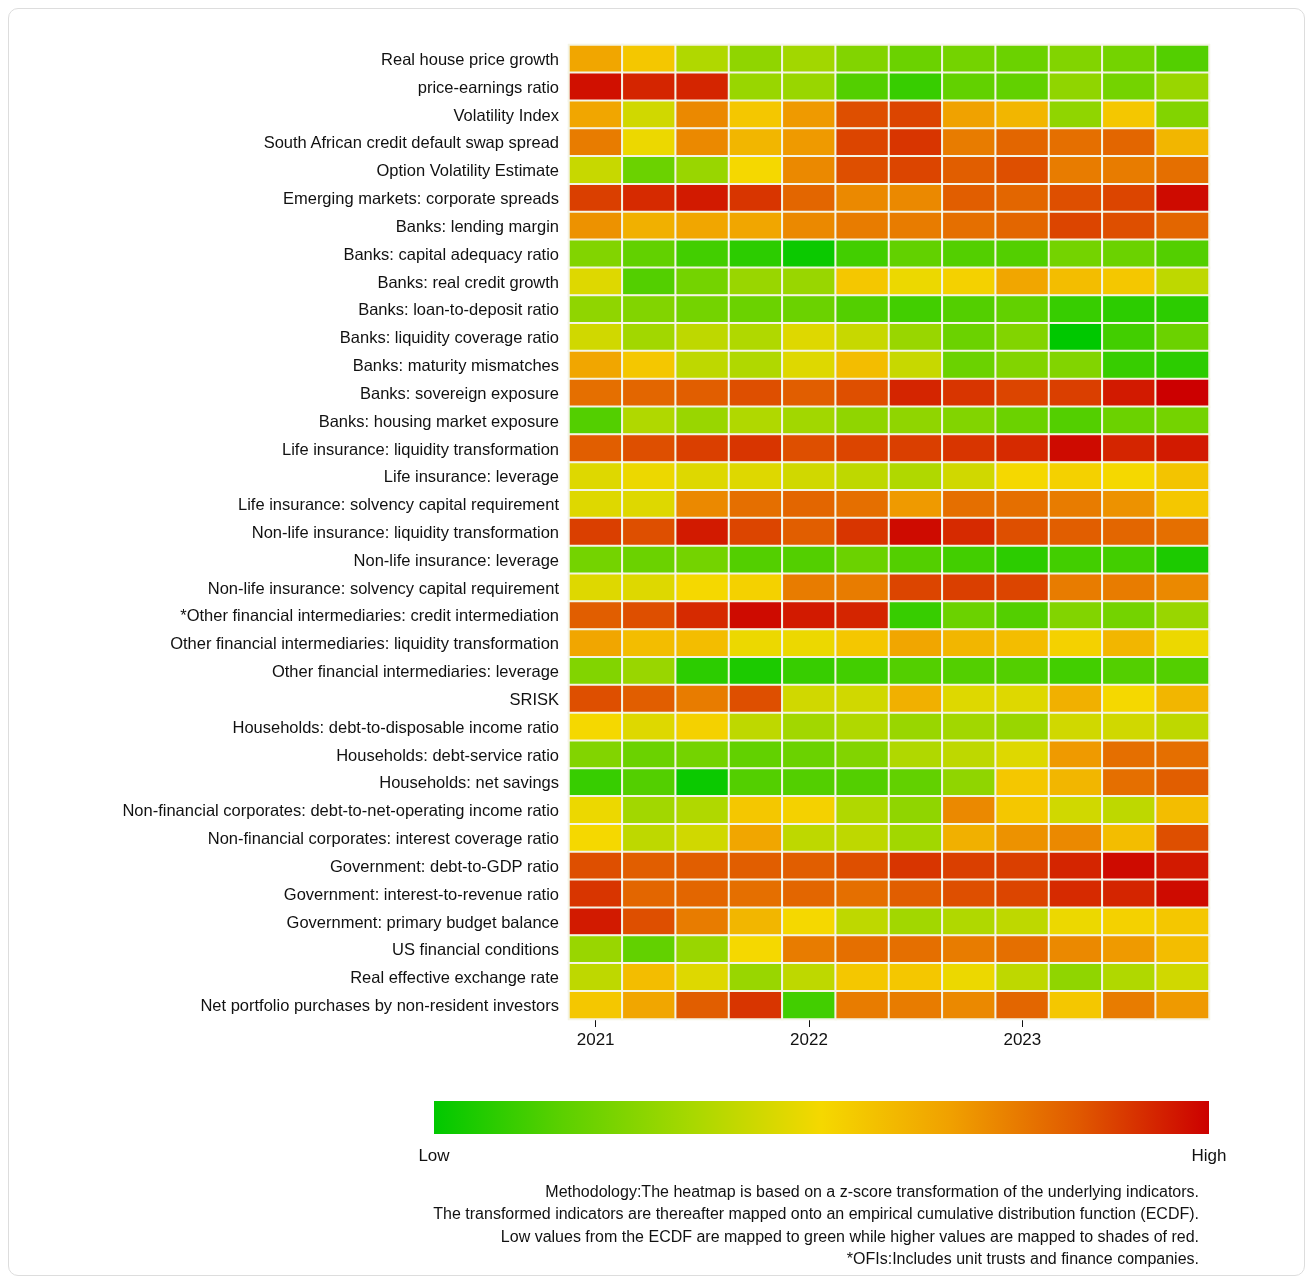 The height and width of the screenshot is (1283, 1315). What do you see at coordinates (1022, 1258) in the screenshot?
I see `text: *OFIs:Includes unit trusts and finance companies.` at bounding box center [1022, 1258].